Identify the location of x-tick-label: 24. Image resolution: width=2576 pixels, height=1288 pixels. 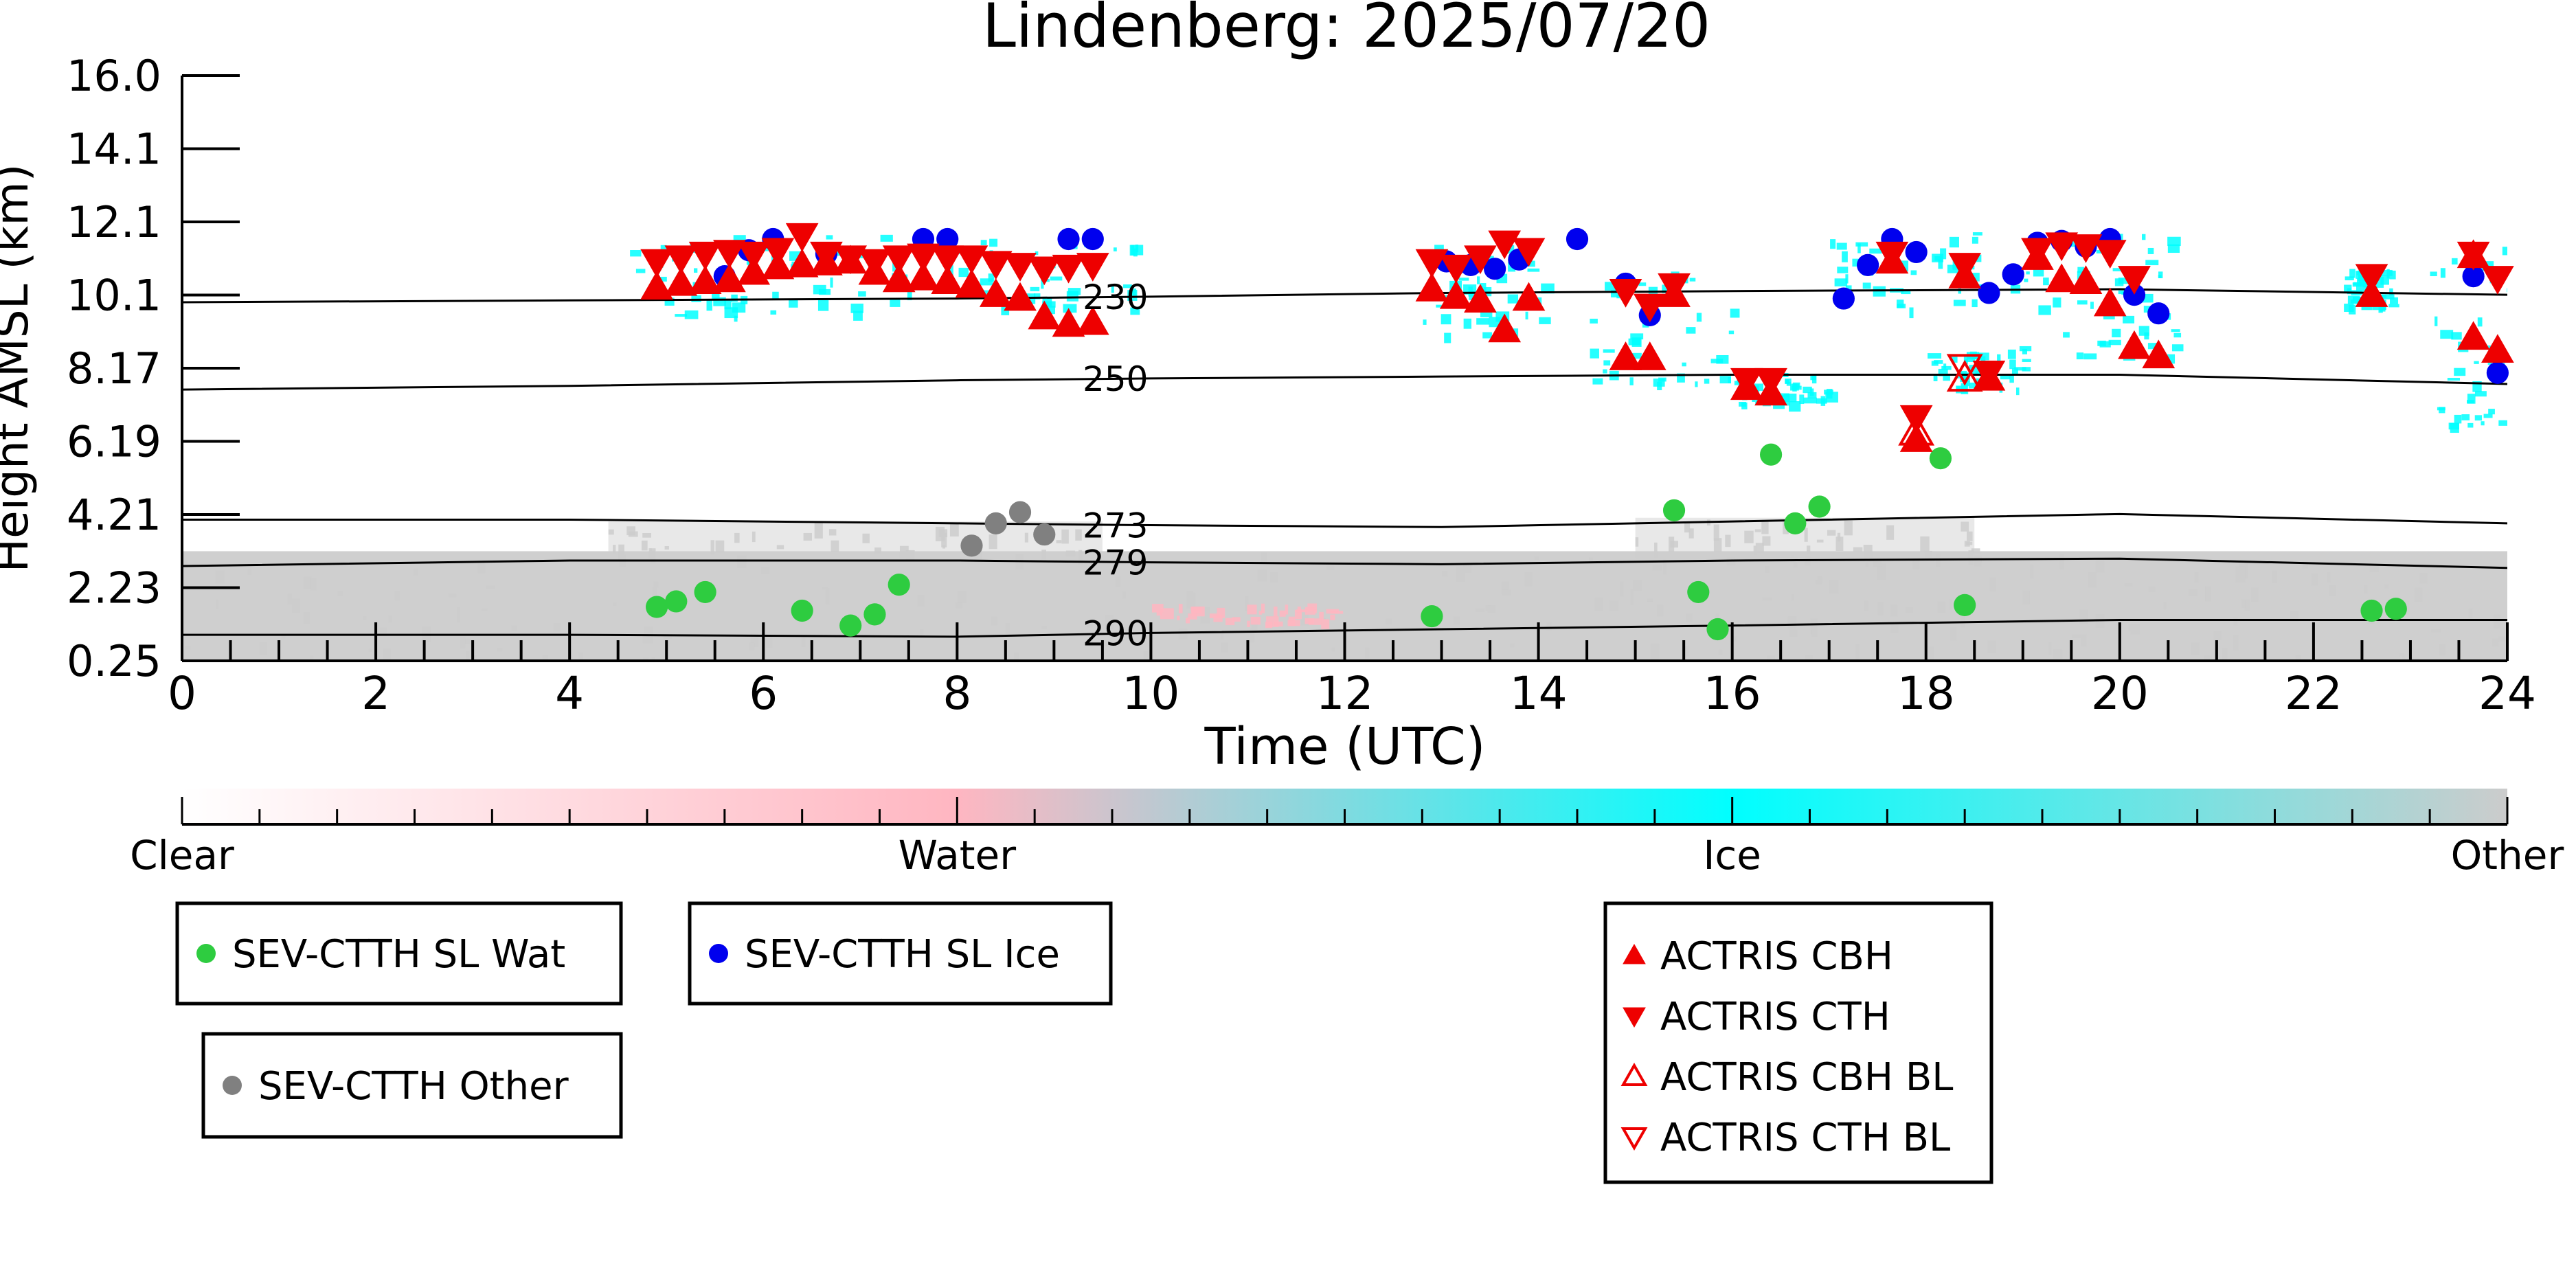
(2507, 693).